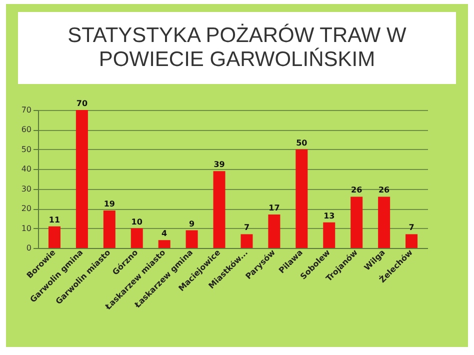 This screenshot has width=474, height=355. I want to click on y-tick-label: 10, so click(26, 228).